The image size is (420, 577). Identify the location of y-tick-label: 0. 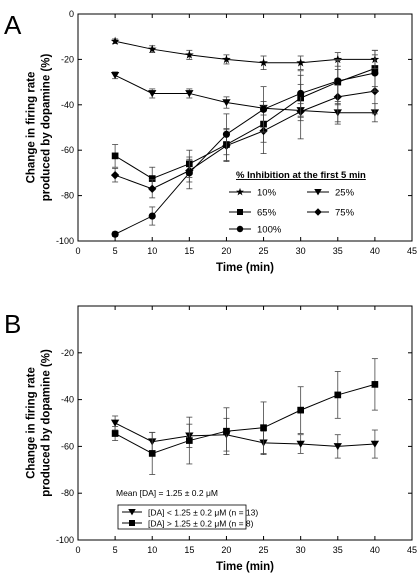
(71, 14).